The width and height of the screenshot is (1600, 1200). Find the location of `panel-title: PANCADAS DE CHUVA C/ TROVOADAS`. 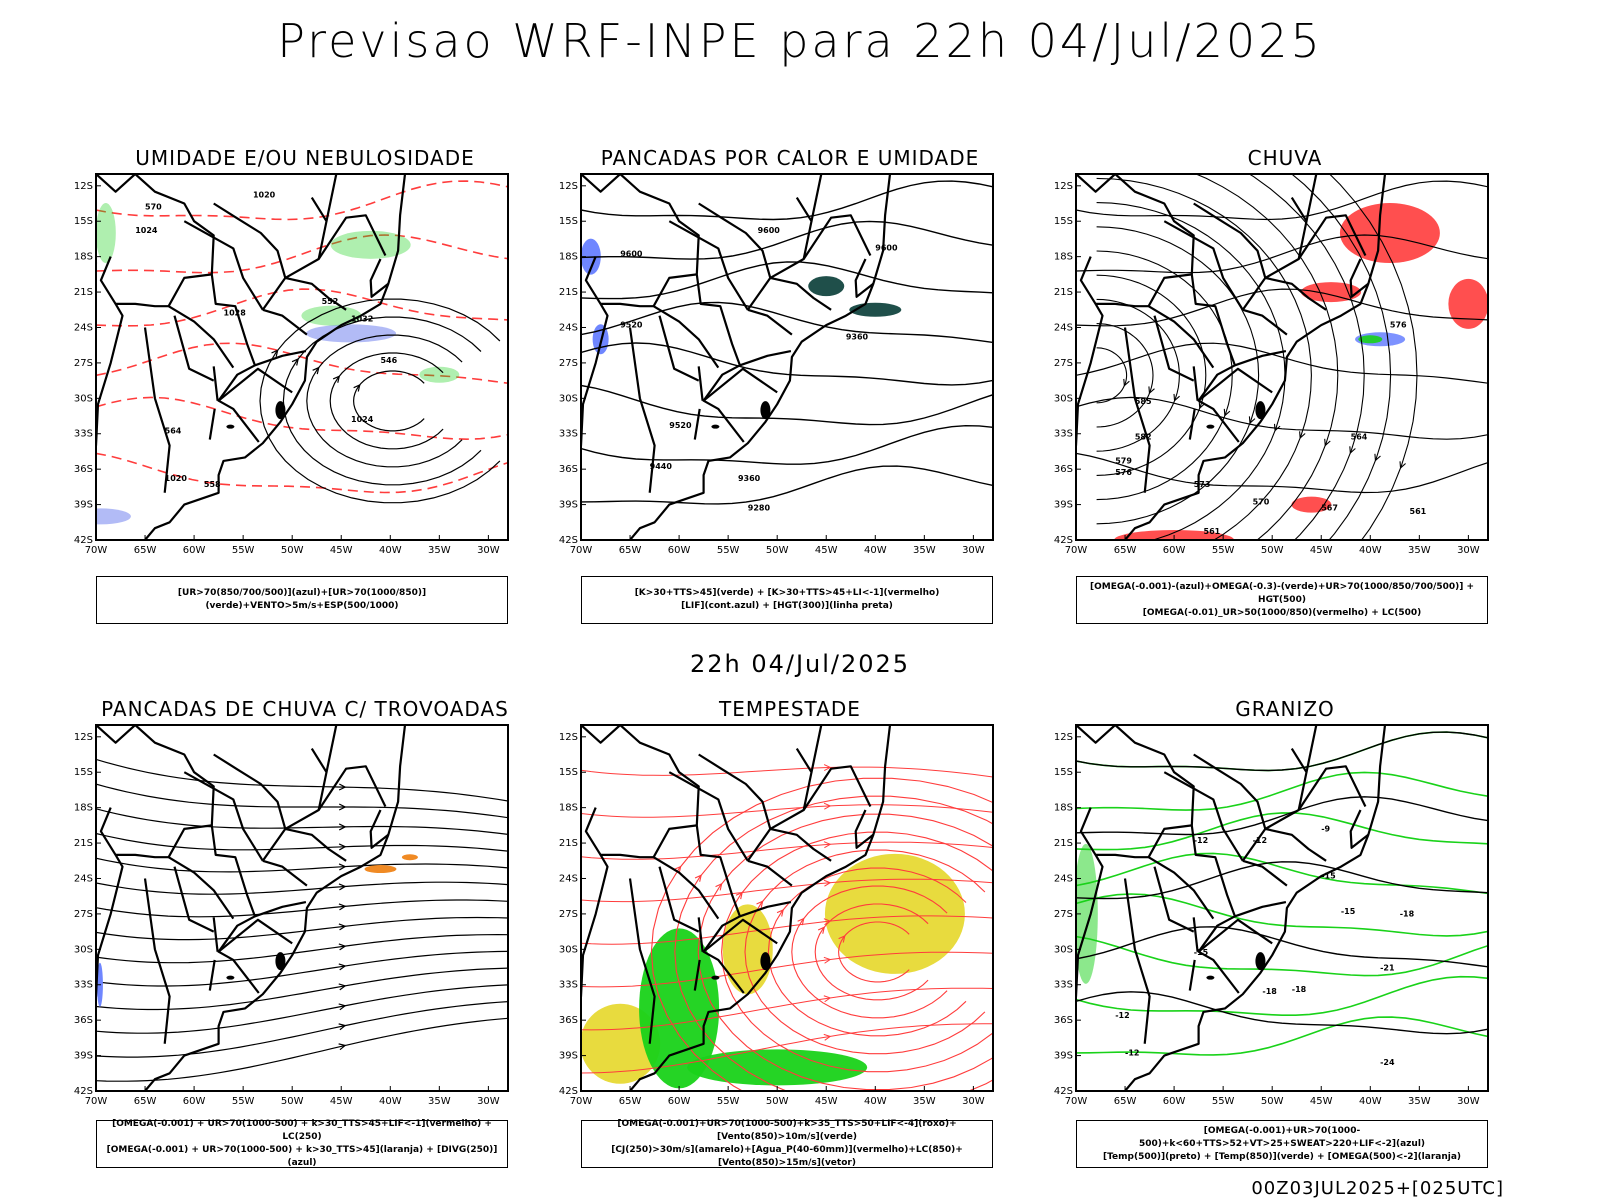

panel-title: PANCADAS DE CHUVA C/ TROVOADAS is located at coordinates (305, 709).